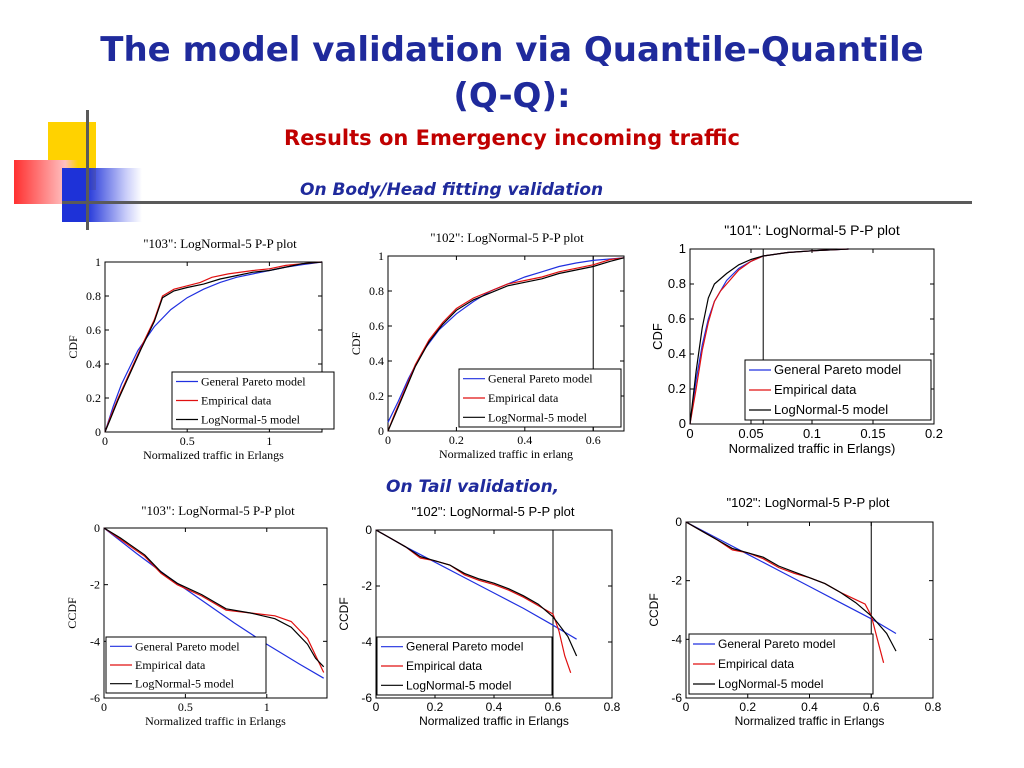 The height and width of the screenshot is (768, 1024). What do you see at coordinates (102, 195) in the screenshot?
I see `decor-blue-square` at bounding box center [102, 195].